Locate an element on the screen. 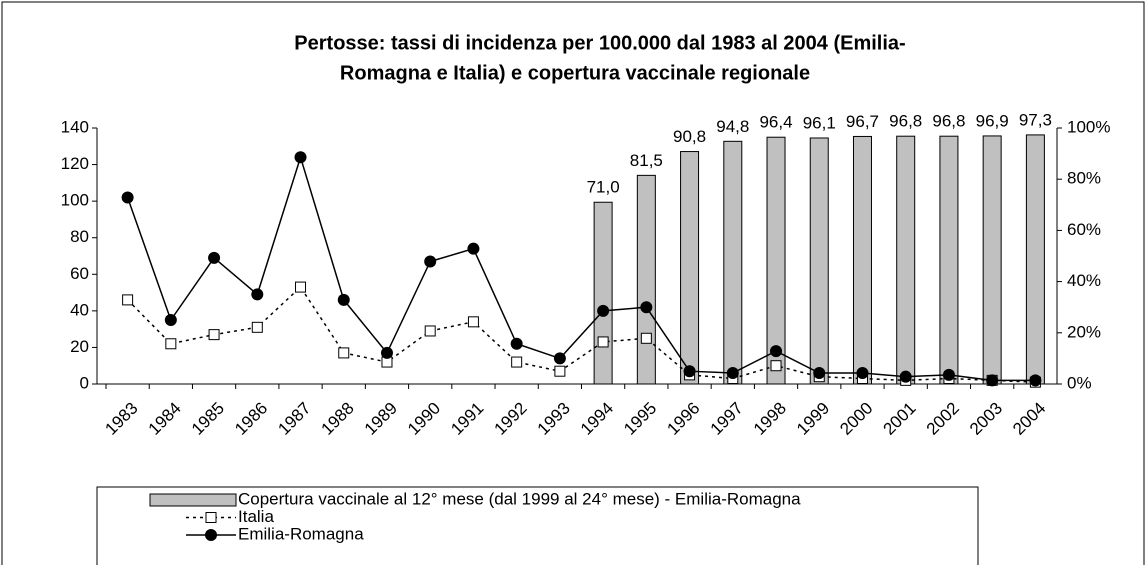 This screenshot has width=1146, height=565. y-tick-label: 40 is located at coordinates (79, 309).